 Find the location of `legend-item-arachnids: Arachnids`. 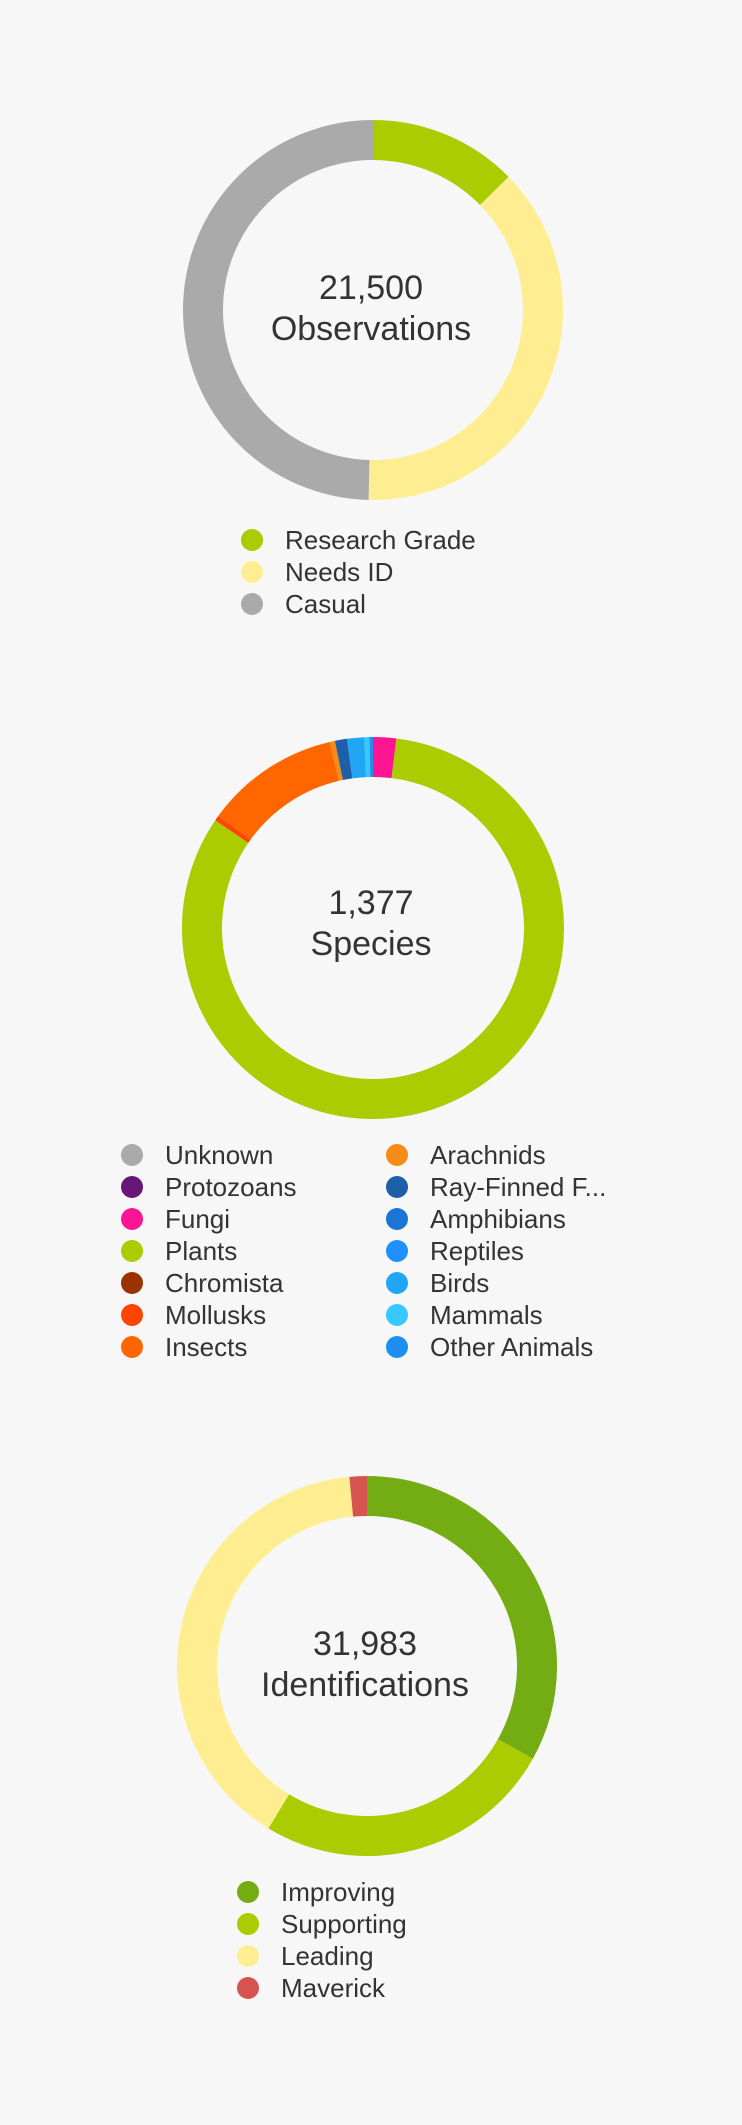

legend-item-arachnids: Arachnids is located at coordinates (503, 1155).